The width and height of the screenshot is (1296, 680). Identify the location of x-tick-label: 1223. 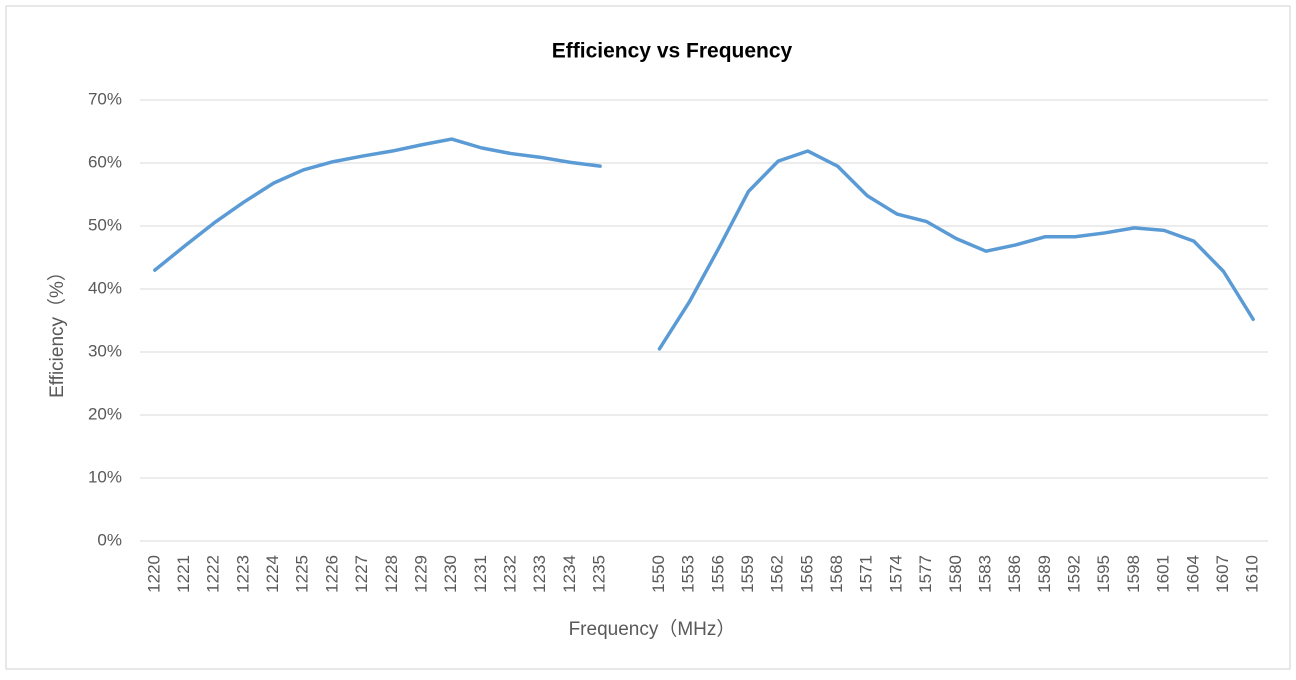
(242, 574).